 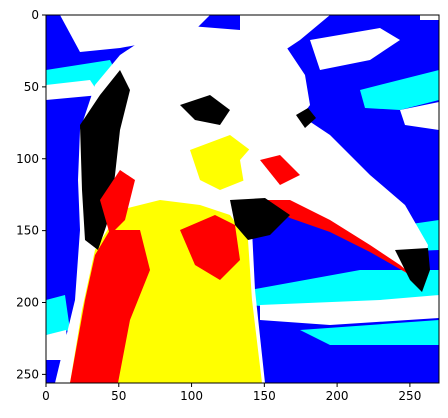 I want to click on x-tick-label: 250, so click(x=409, y=396).